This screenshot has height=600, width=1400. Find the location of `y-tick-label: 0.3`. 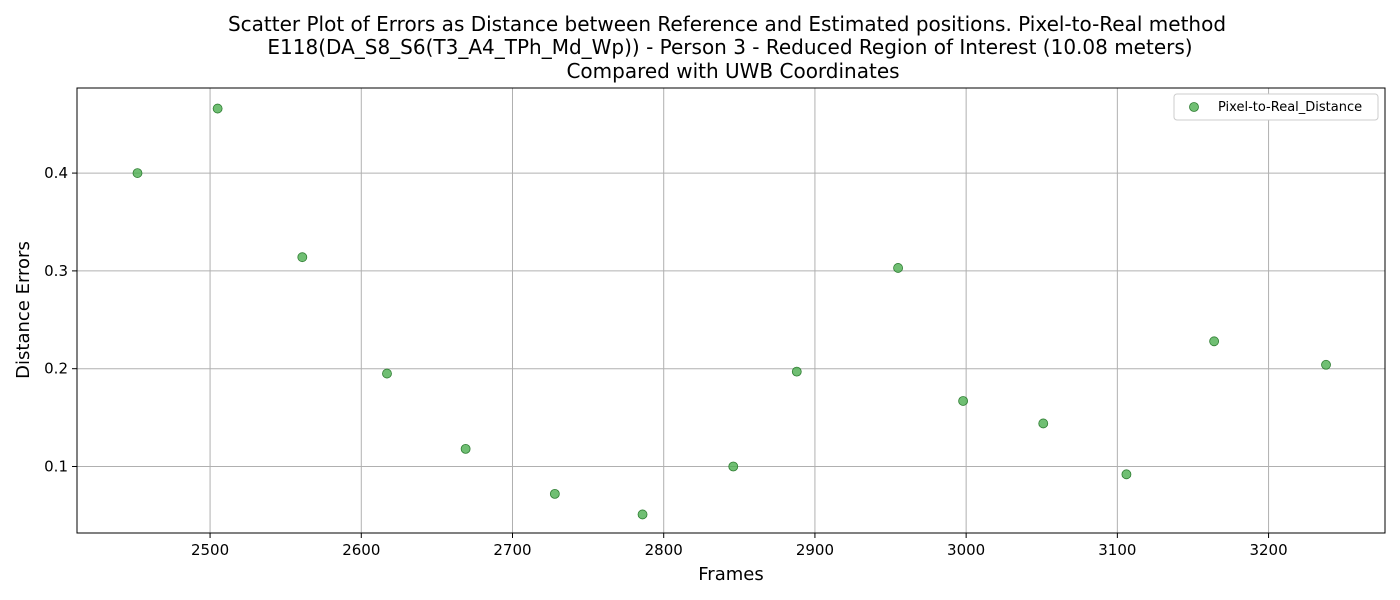

y-tick-label: 0.3 is located at coordinates (56, 271).